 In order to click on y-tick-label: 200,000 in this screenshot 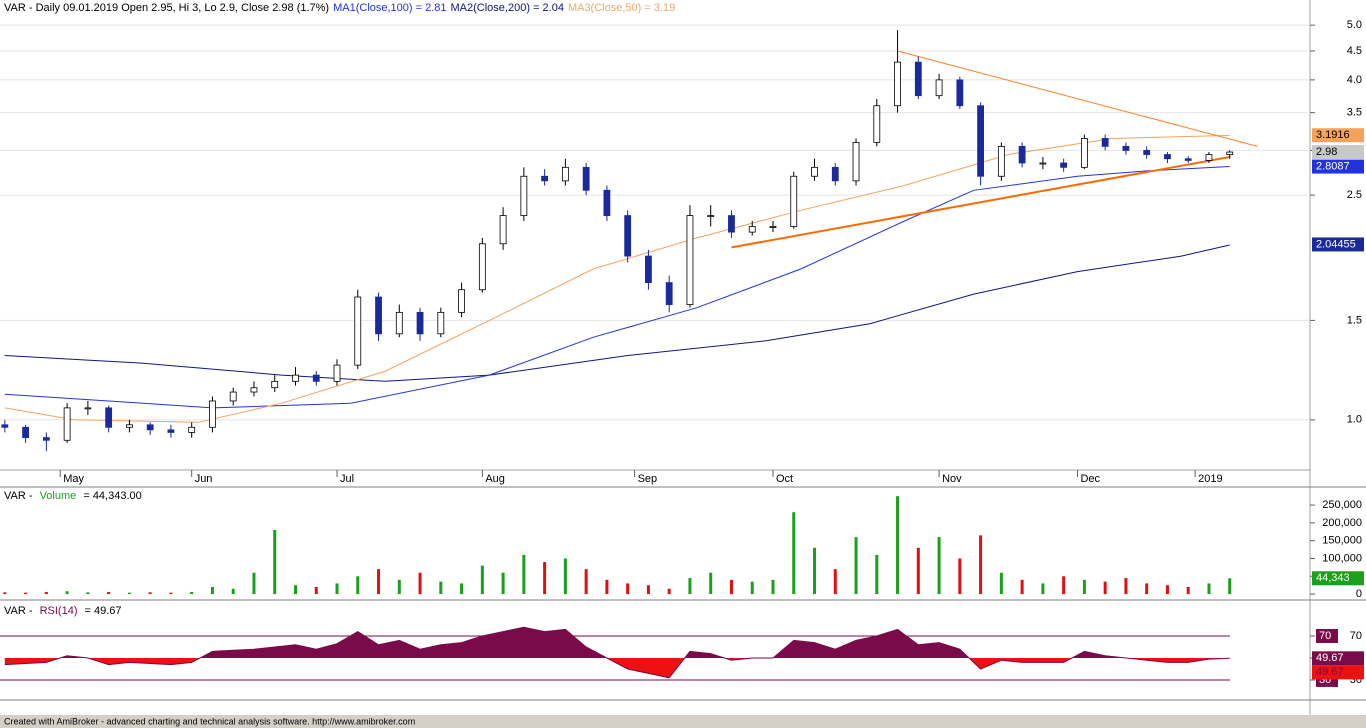, I will do `click(1342, 523)`.